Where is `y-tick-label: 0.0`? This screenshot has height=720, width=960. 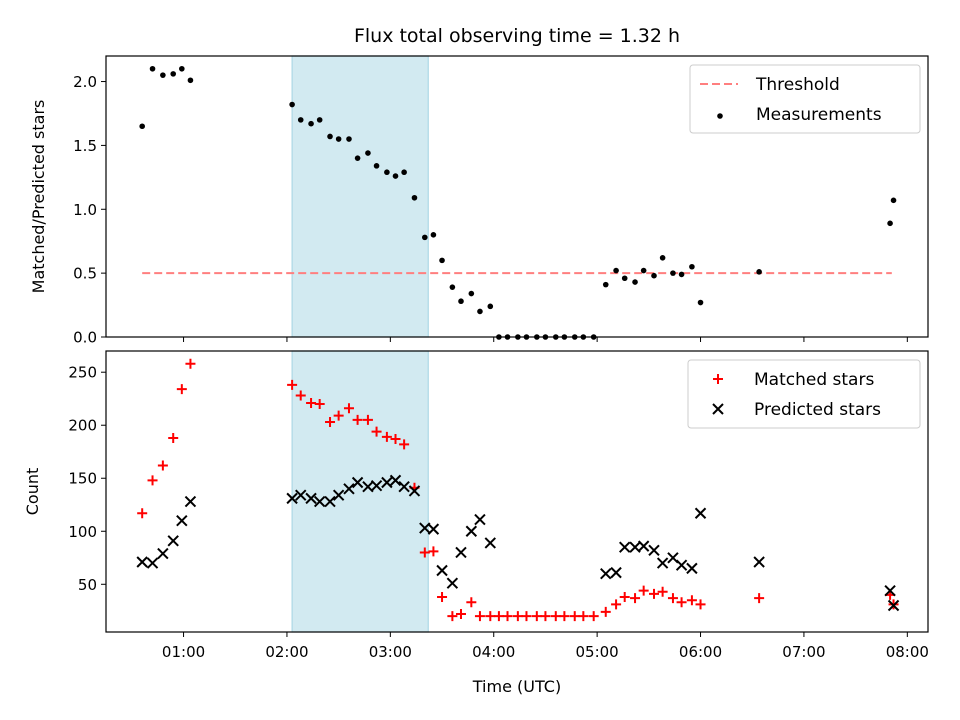
y-tick-label: 0.0 is located at coordinates (85, 338).